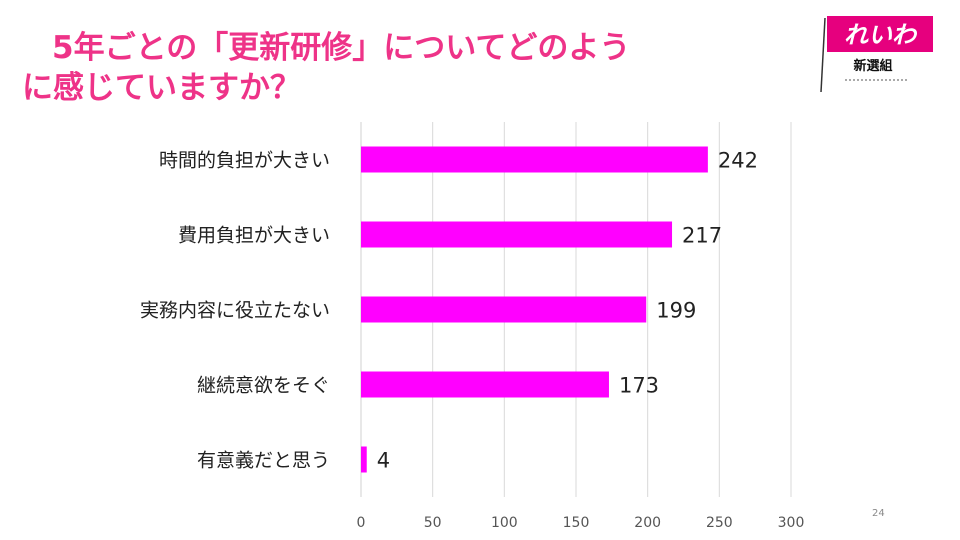  Describe the element at coordinates (876, 54) in the screenshot. I see `reiwa-logo: れいわ 新選組` at that location.